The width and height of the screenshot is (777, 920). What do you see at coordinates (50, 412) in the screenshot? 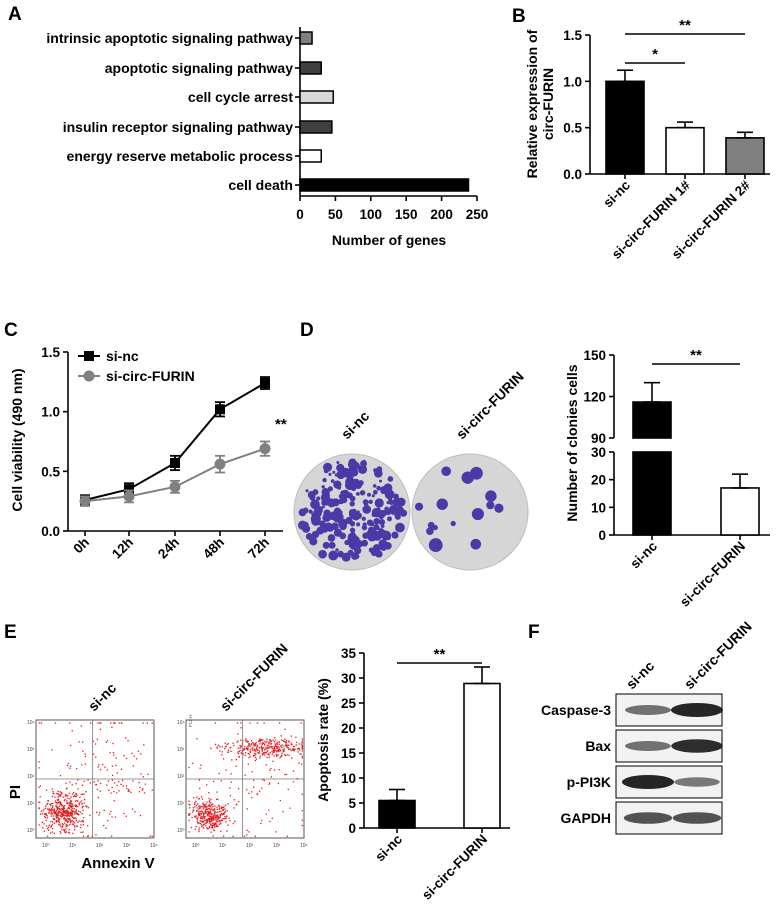
I see `y-tick-label-2: 1.0` at bounding box center [50, 412].